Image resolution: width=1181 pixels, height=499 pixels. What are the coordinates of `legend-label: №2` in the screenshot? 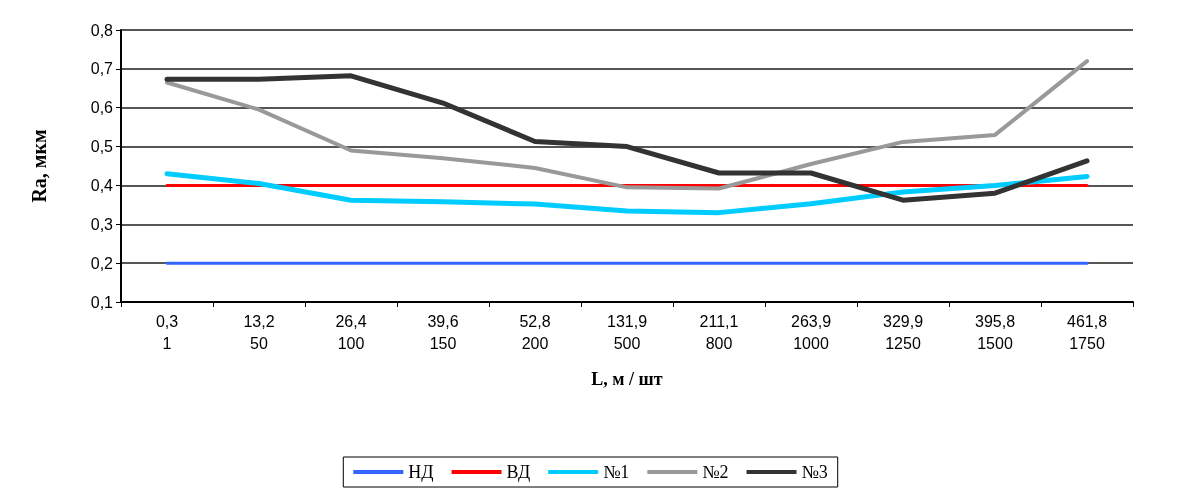 It's located at (715, 472).